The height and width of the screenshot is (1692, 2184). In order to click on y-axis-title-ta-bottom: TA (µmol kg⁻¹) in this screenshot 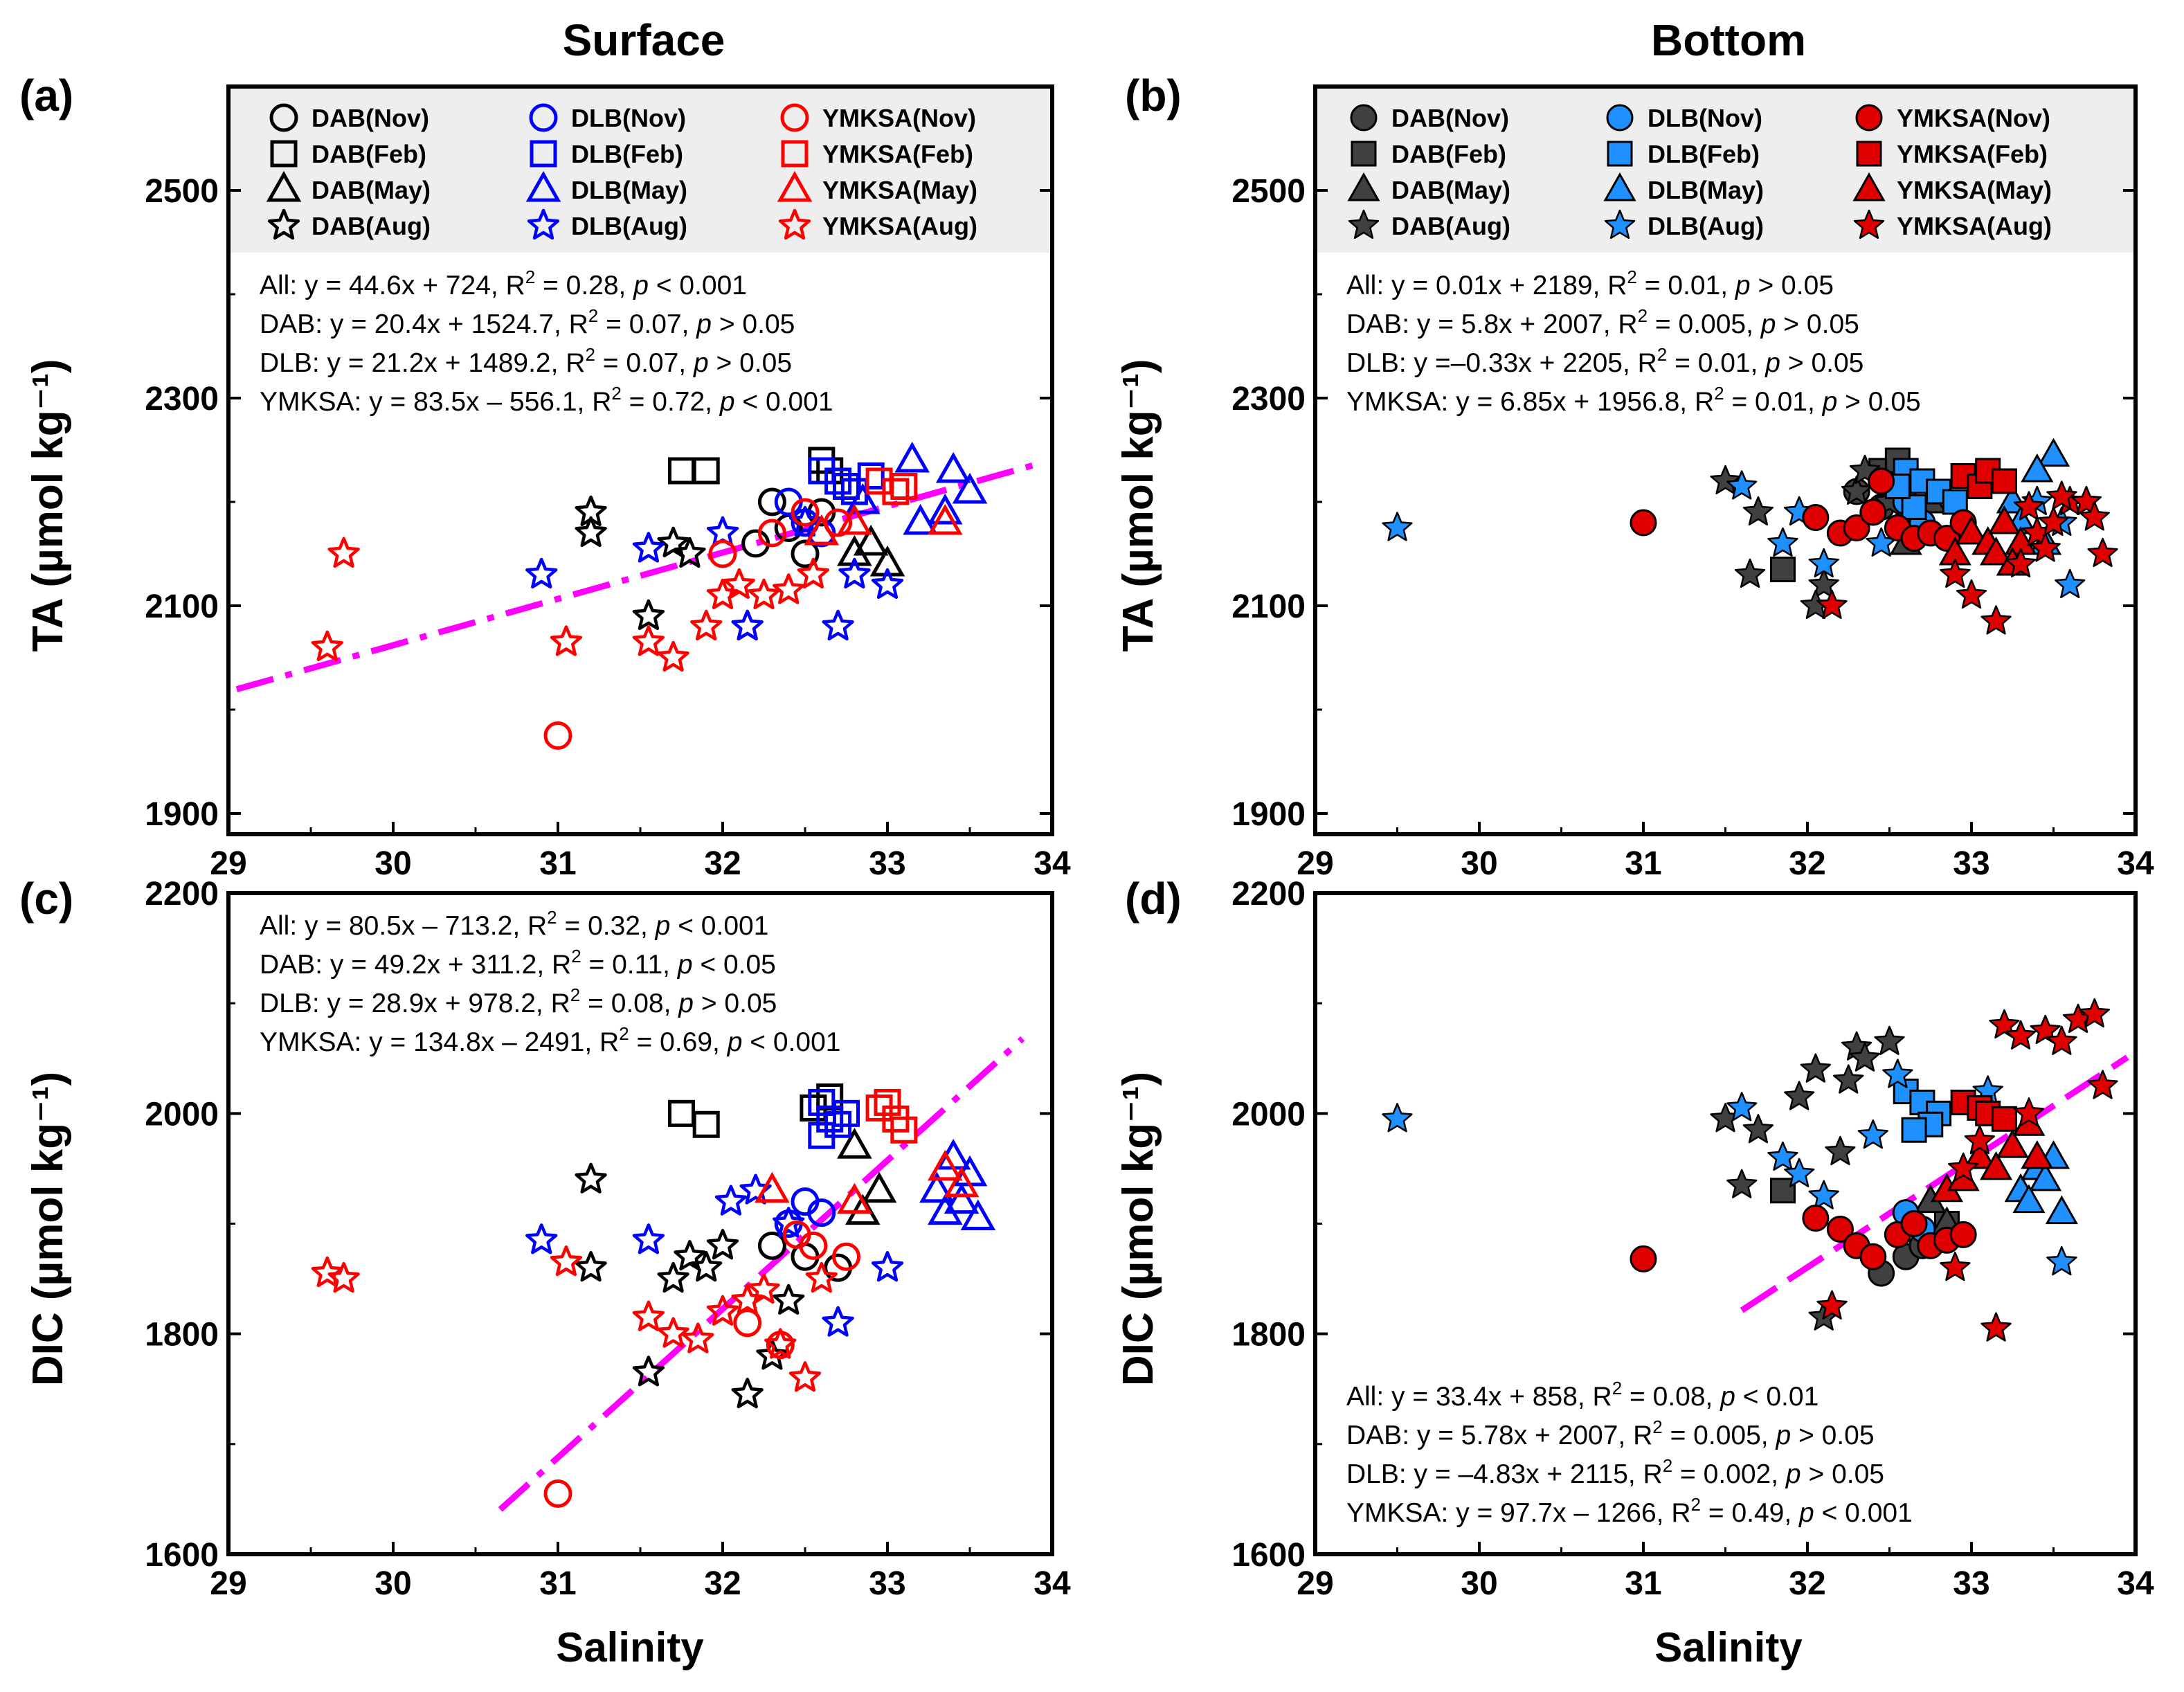, I will do `click(1138, 505)`.